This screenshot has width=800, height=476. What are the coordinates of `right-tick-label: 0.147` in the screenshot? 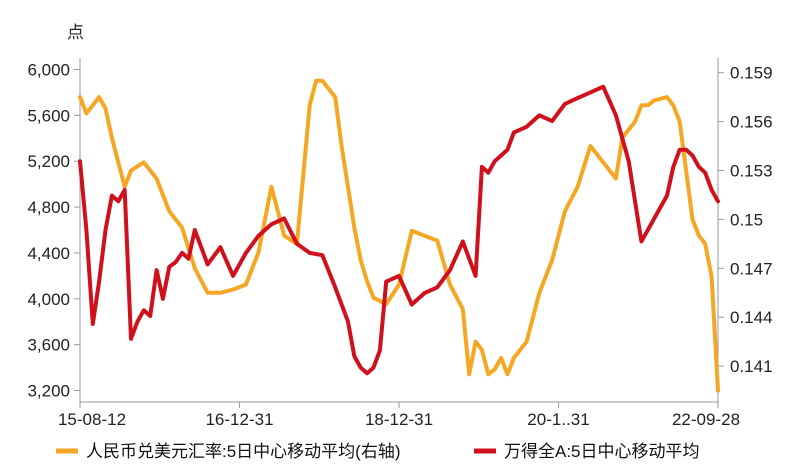 It's located at (751, 268).